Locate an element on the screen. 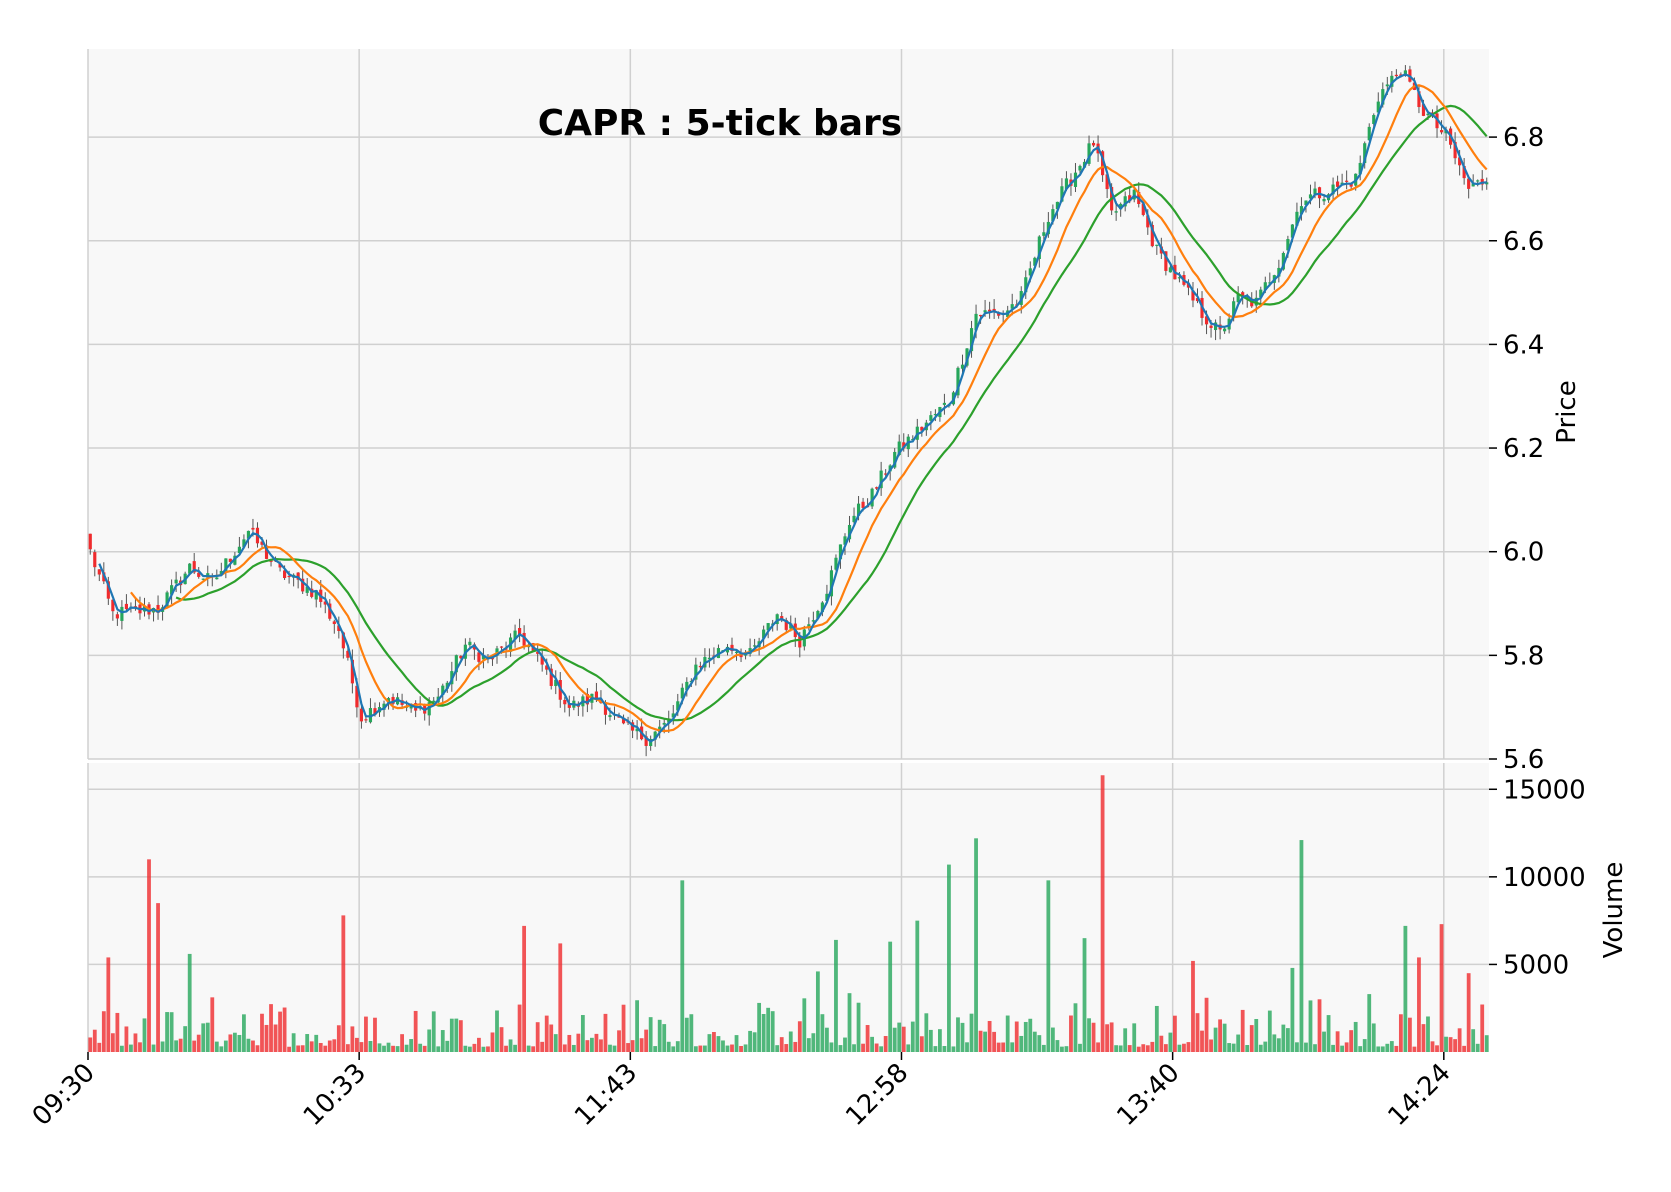 The width and height of the screenshot is (1671, 1192). time-tick-label: 10:33 is located at coordinates (335, 1095).